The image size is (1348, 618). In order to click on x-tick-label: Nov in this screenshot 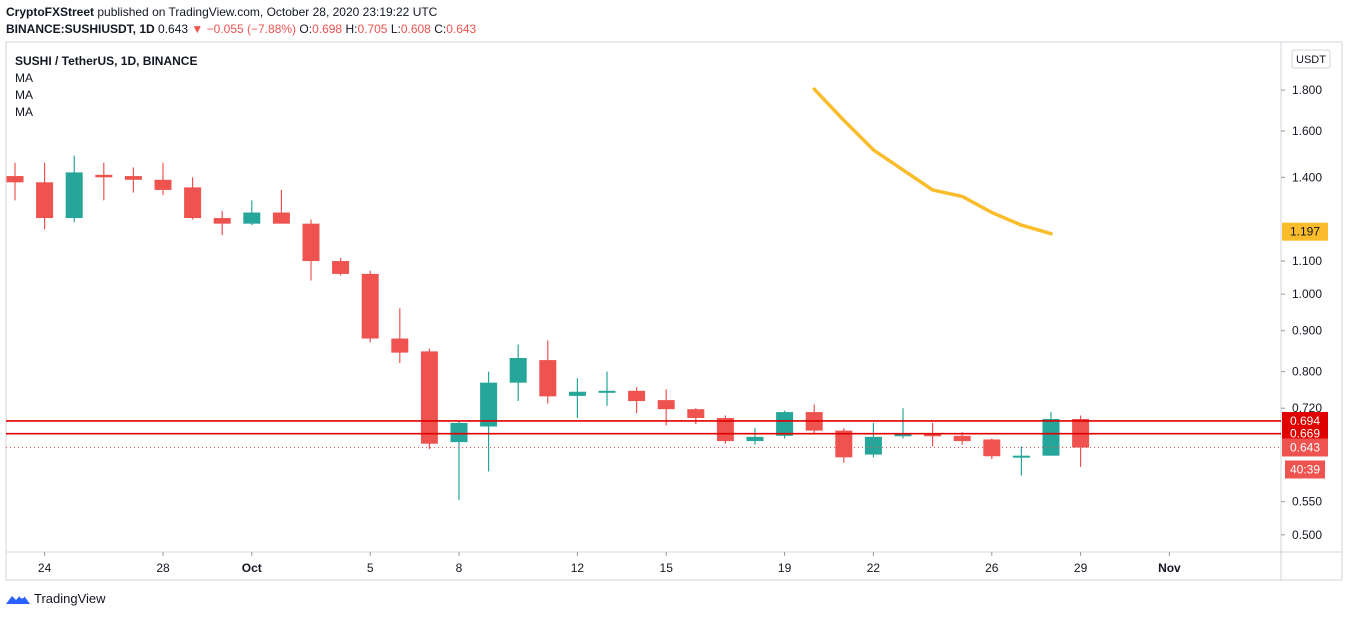, I will do `click(1169, 568)`.